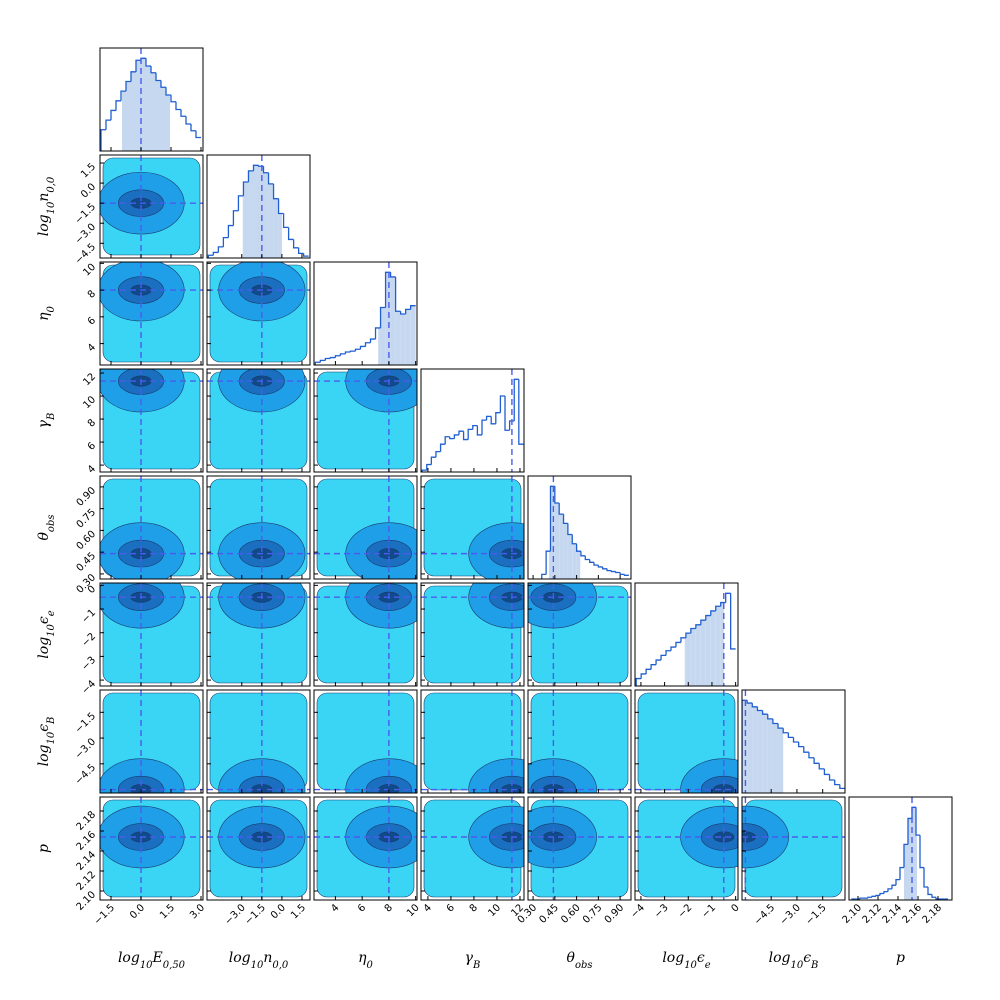  What do you see at coordinates (46, 742) in the screenshot?
I see `y-axis-label: log10ϵB` at bounding box center [46, 742].